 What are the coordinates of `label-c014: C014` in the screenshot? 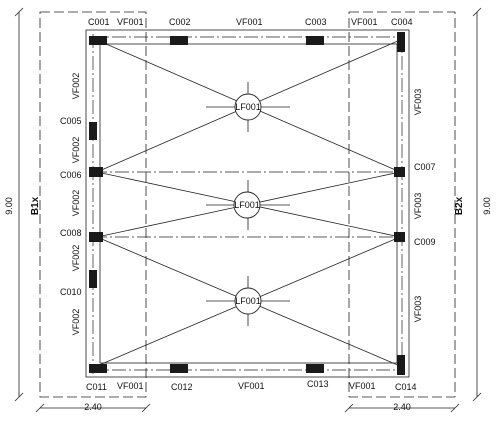 It's located at (406, 387).